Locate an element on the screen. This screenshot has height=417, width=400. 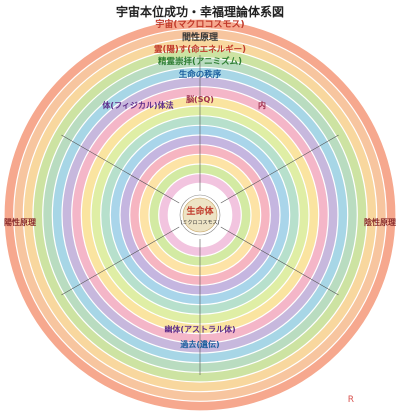
registered-mark: R is located at coordinates (350, 400).